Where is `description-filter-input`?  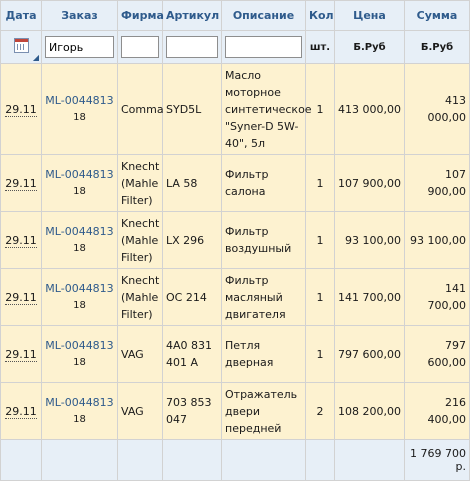
description-filter-input is located at coordinates (263, 47).